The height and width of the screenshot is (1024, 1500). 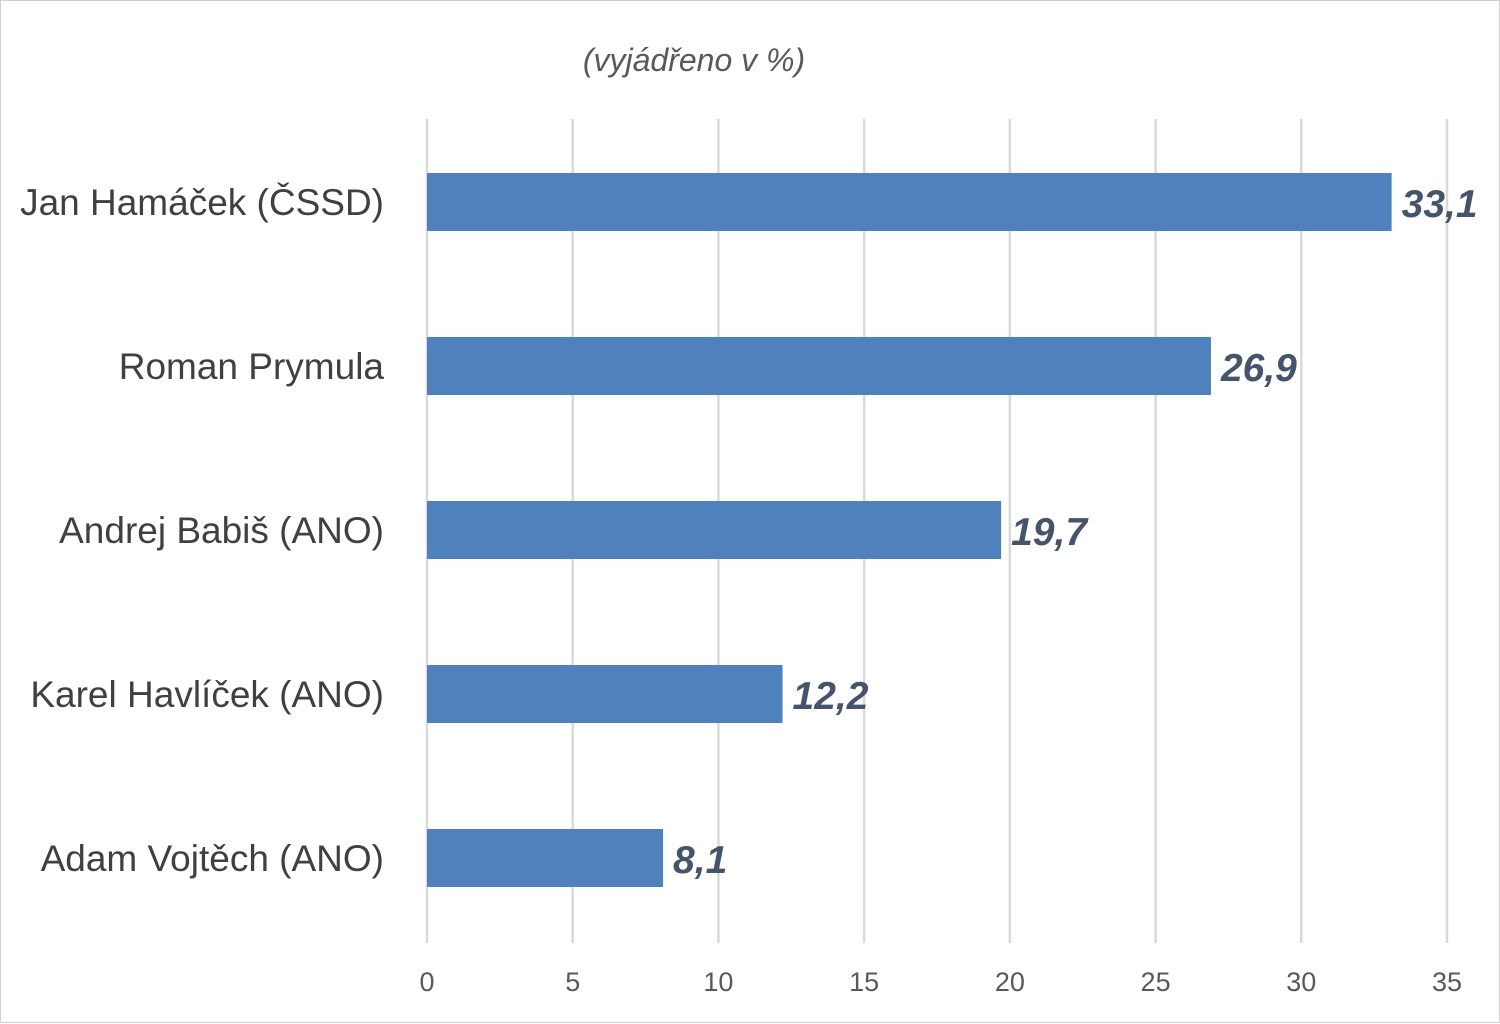 What do you see at coordinates (1447, 982) in the screenshot?
I see `x-tick-label: 35` at bounding box center [1447, 982].